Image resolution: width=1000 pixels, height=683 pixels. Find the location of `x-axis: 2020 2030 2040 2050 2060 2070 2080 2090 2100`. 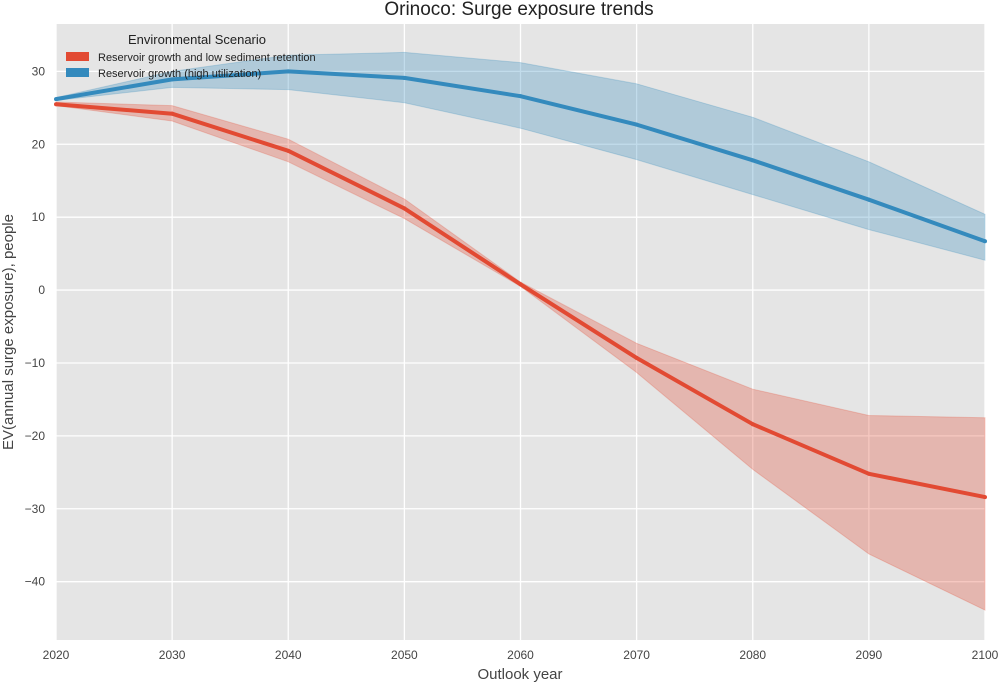

x-axis: 2020 2030 2040 2050 2060 2070 2080 2090 2100 is located at coordinates (521, 655).